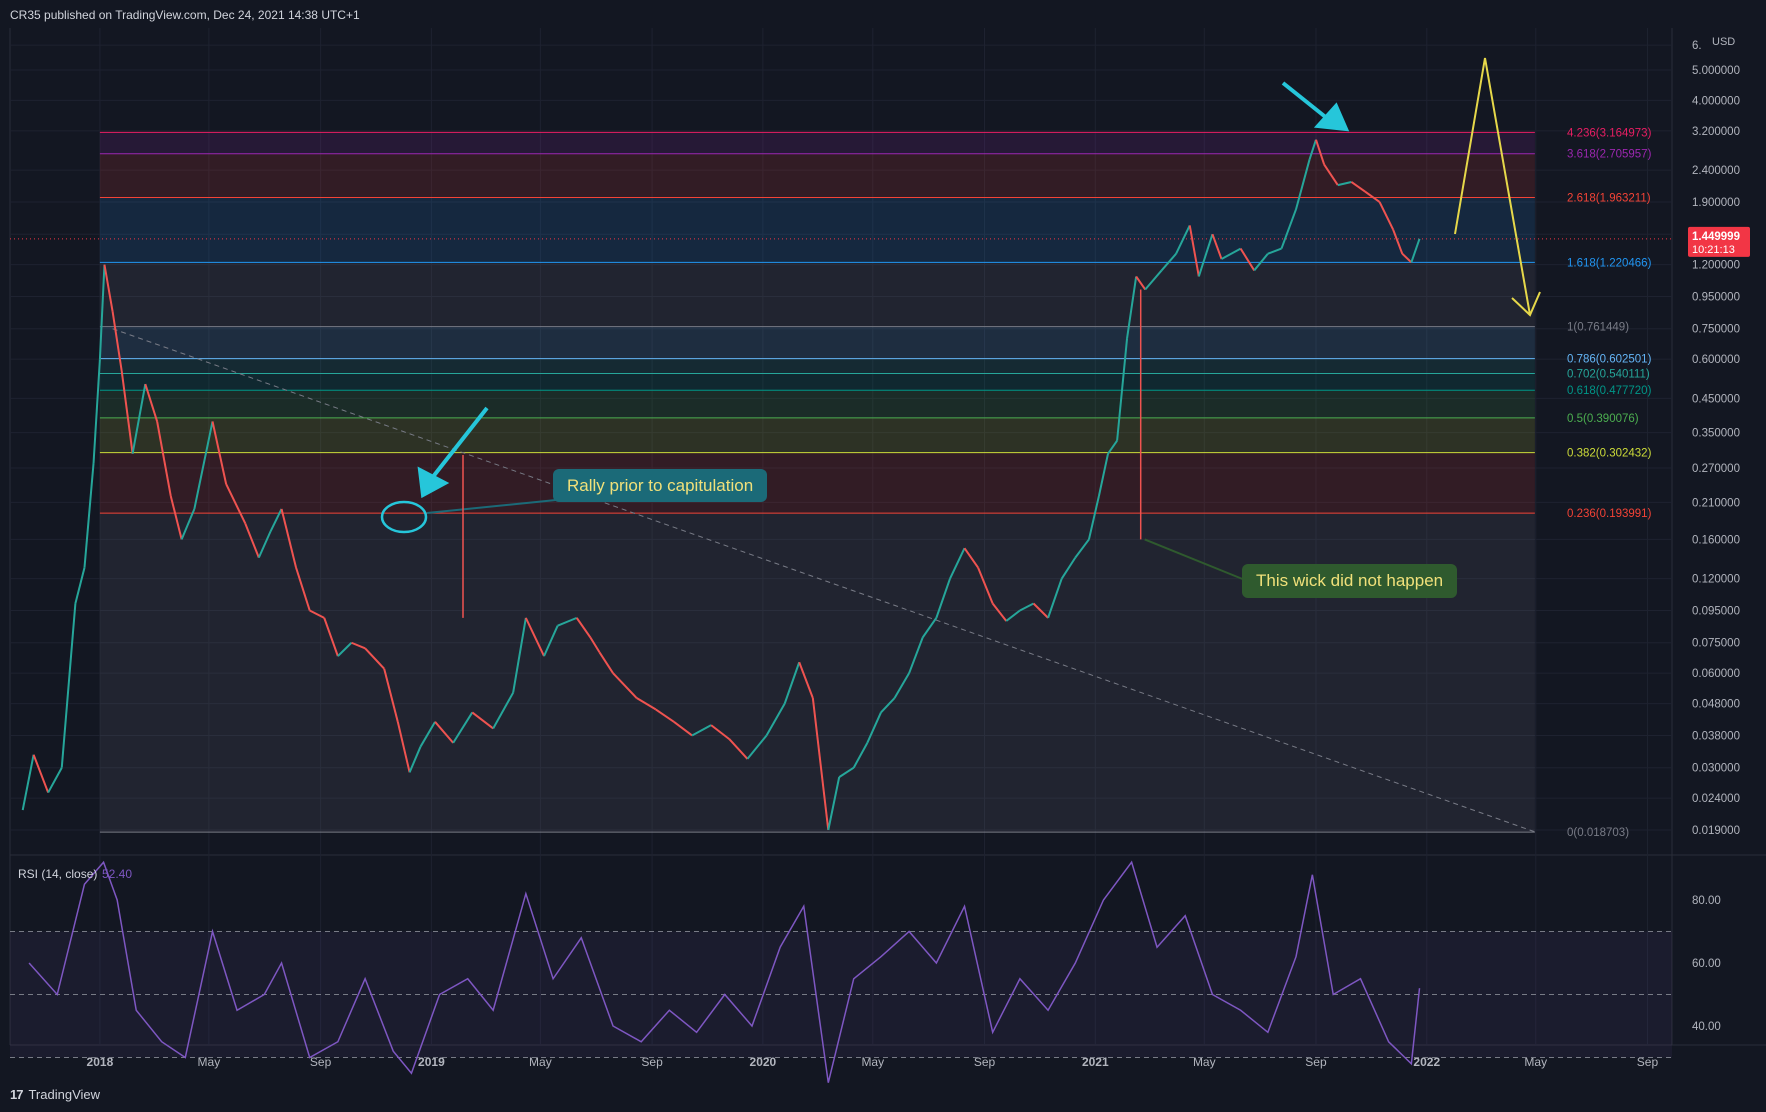 The height and width of the screenshot is (1112, 1766). I want to click on fib-level-label: 0.618(0.477720), so click(1609, 391).